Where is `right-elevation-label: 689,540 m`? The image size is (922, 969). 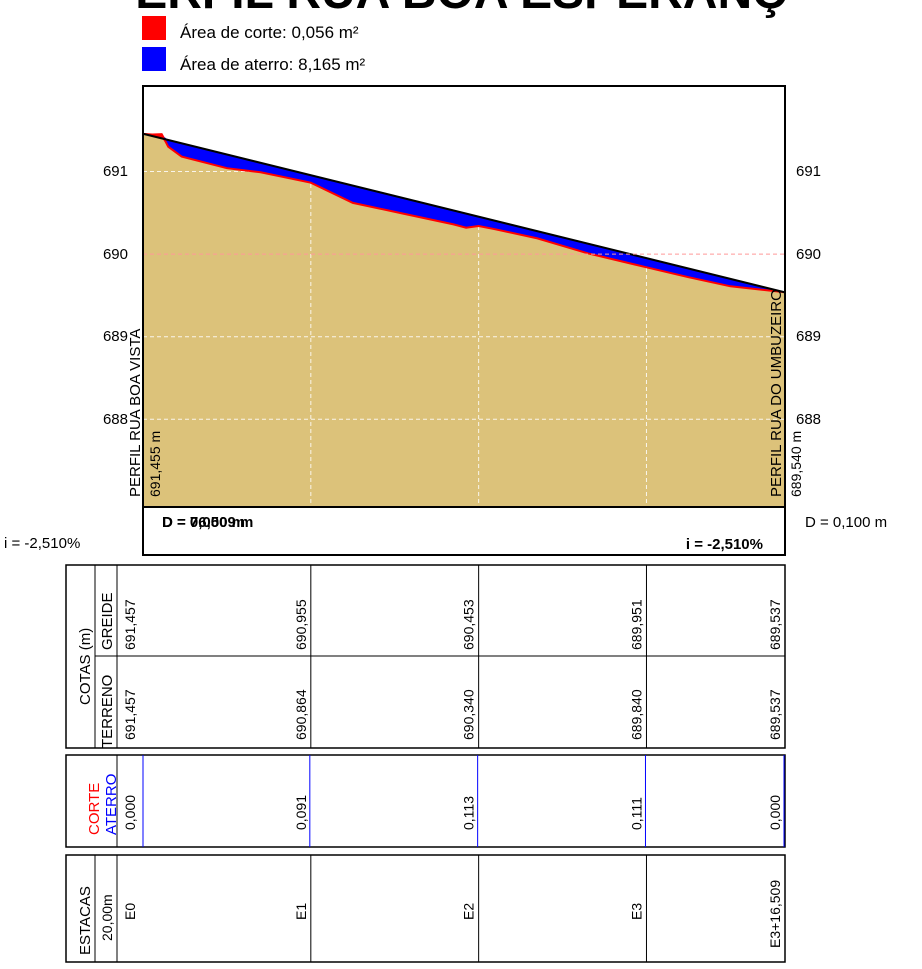 right-elevation-label: 689,540 m is located at coordinates (796, 464).